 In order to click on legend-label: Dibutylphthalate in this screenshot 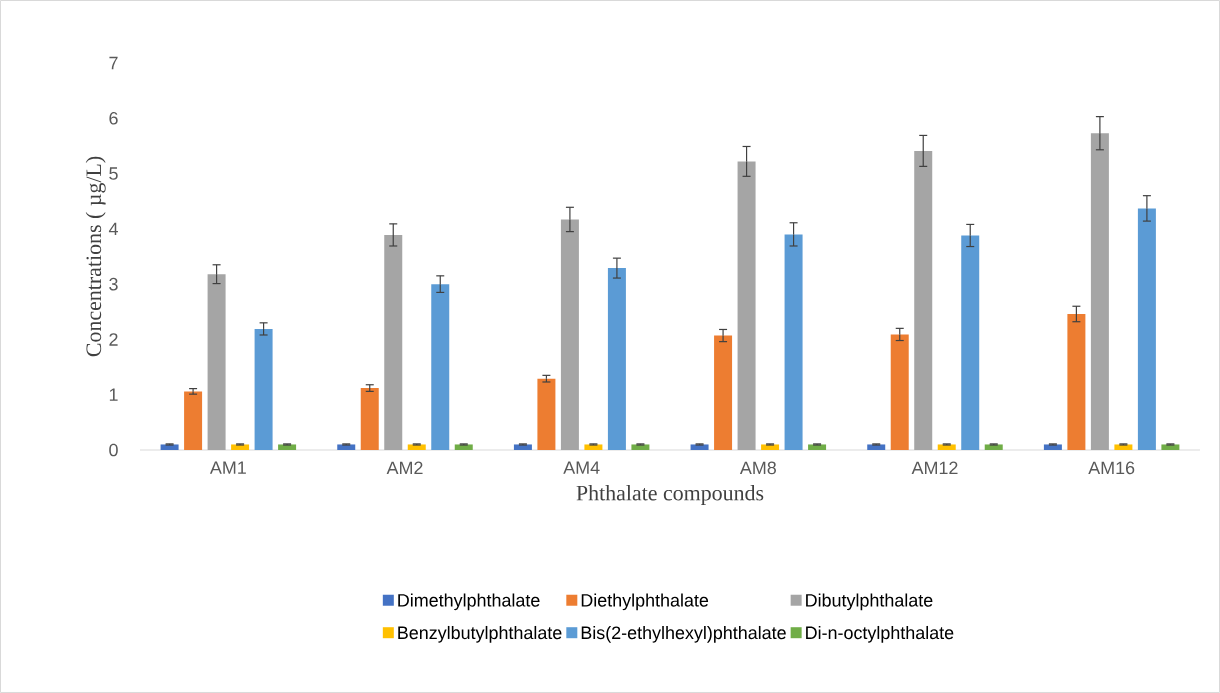, I will do `click(869, 602)`.